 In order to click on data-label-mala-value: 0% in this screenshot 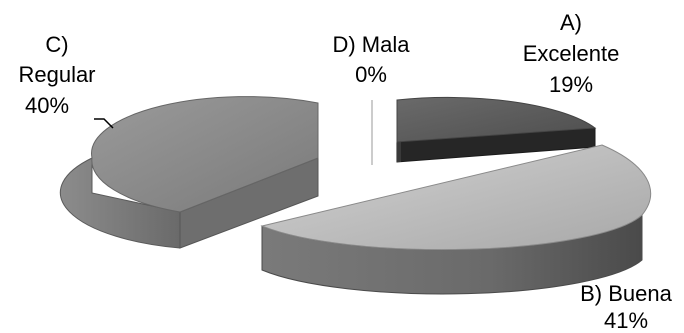, I will do `click(371, 74)`.